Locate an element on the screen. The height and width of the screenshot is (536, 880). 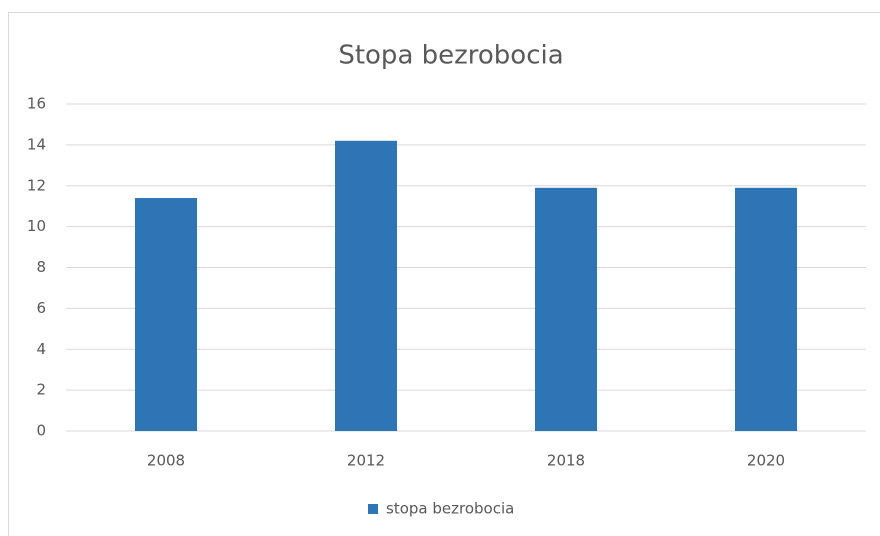
y-tick-label: 4 is located at coordinates (41, 349).